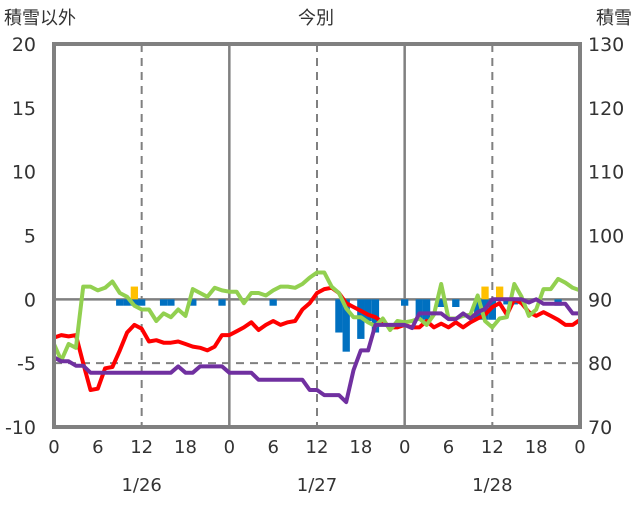 The height and width of the screenshot is (505, 636). Describe the element at coordinates (600, 364) in the screenshot. I see `right-tick-label: 80` at that location.